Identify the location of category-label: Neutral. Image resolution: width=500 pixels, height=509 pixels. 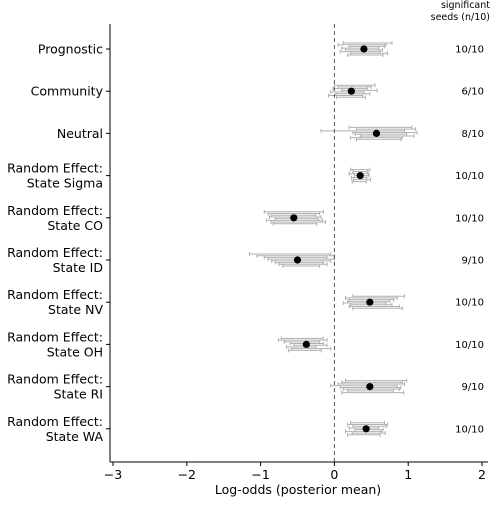
(80, 133).